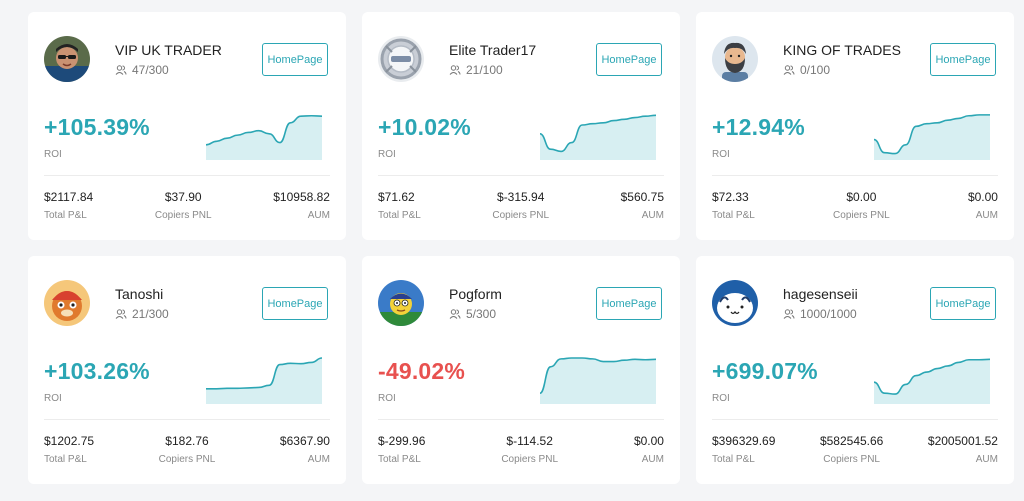 Image resolution: width=1024 pixels, height=501 pixels. I want to click on trader-name: KING OF TRADES, so click(842, 50).